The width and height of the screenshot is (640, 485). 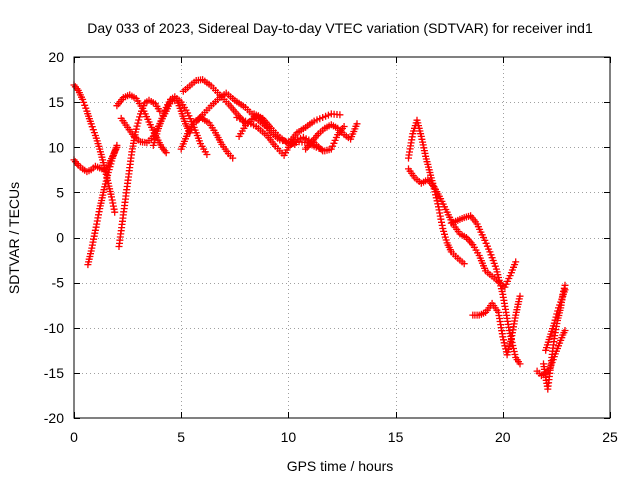 I want to click on y-tick-label: 20, so click(x=56, y=57).